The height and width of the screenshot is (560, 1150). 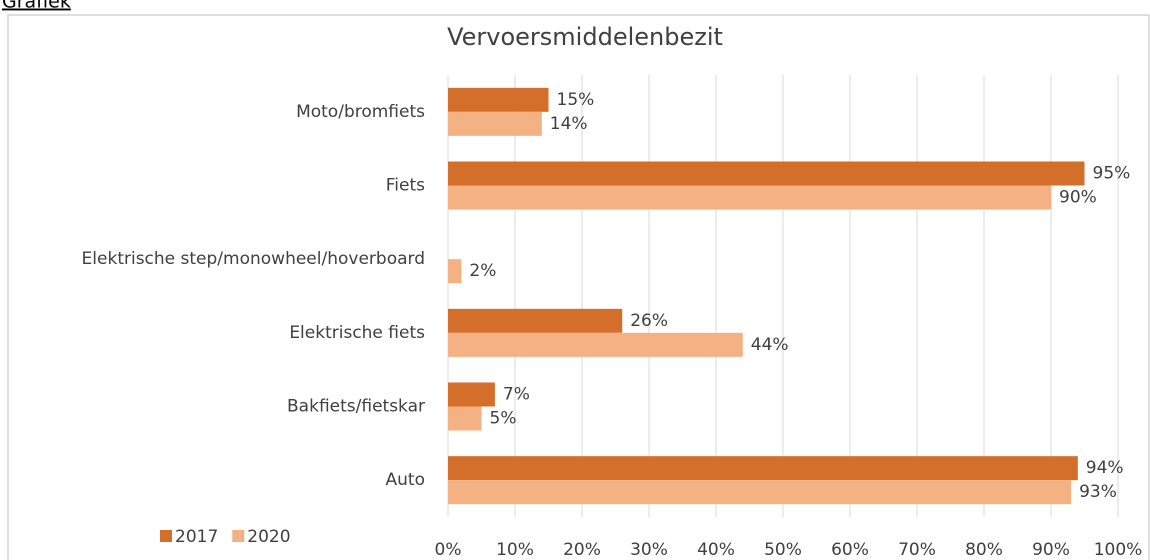 What do you see at coordinates (268, 537) in the screenshot?
I see `legend-label: 2020` at bounding box center [268, 537].